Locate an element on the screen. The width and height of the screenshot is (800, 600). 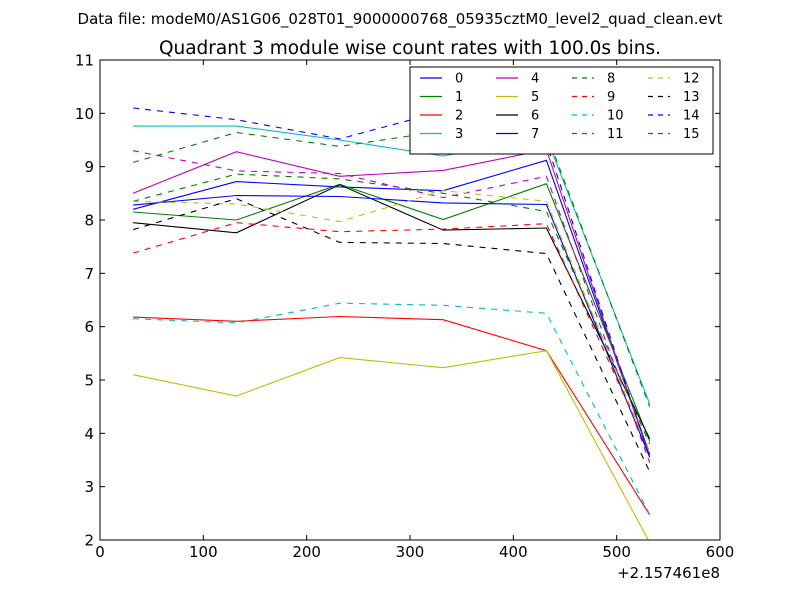
x-tick-label: 300 is located at coordinates (410, 552).